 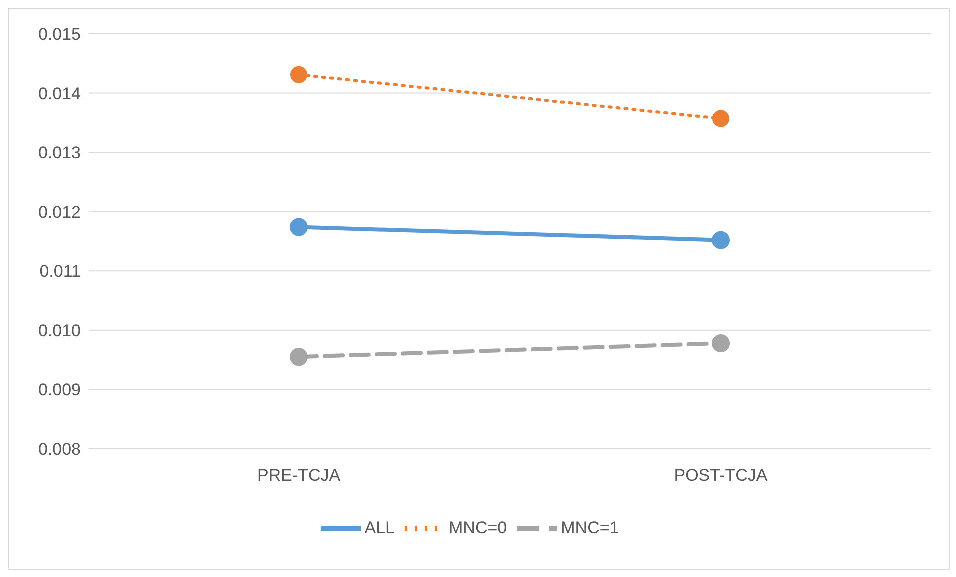 What do you see at coordinates (478, 528) in the screenshot?
I see `legend-label: MNC=0` at bounding box center [478, 528].